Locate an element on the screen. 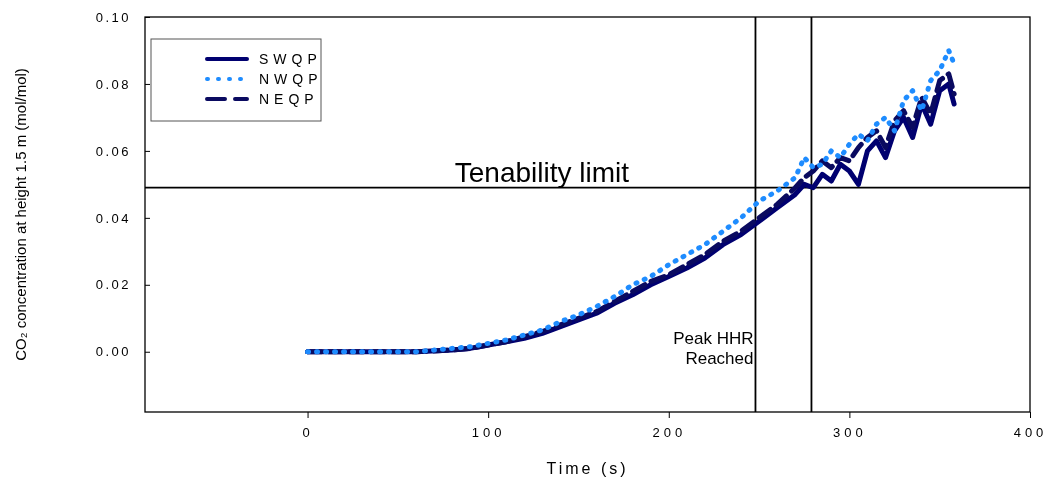 This screenshot has width=1052, height=487. y-tick-label: 0.08 is located at coordinates (113, 84).